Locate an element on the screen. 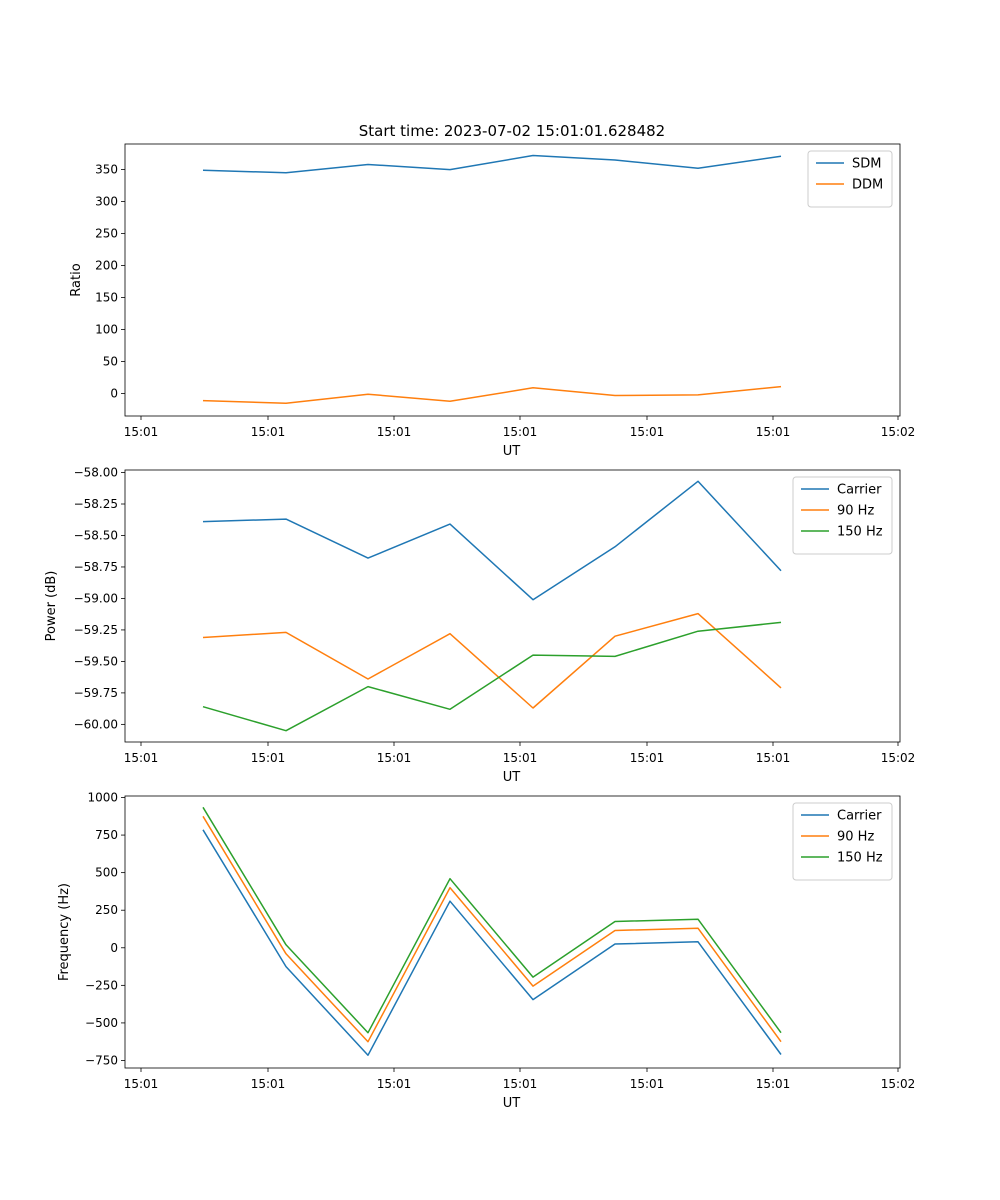 The image size is (1000, 1200). y-tick-label: −59.75 is located at coordinates (96, 693).